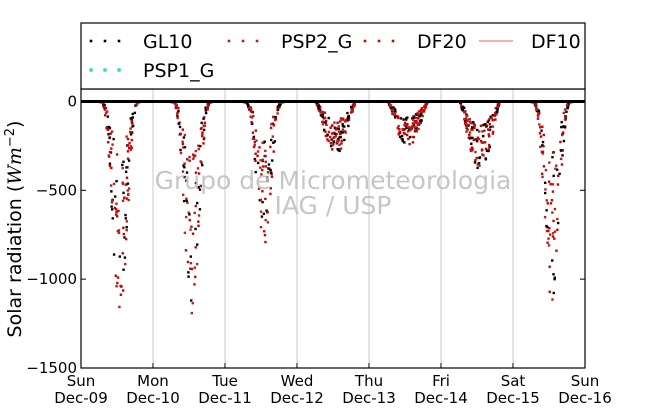 Image resolution: width=650 pixels, height=409 pixels. Describe the element at coordinates (225, 398) in the screenshot. I see `x-tick-label-date: Dec-11` at that location.